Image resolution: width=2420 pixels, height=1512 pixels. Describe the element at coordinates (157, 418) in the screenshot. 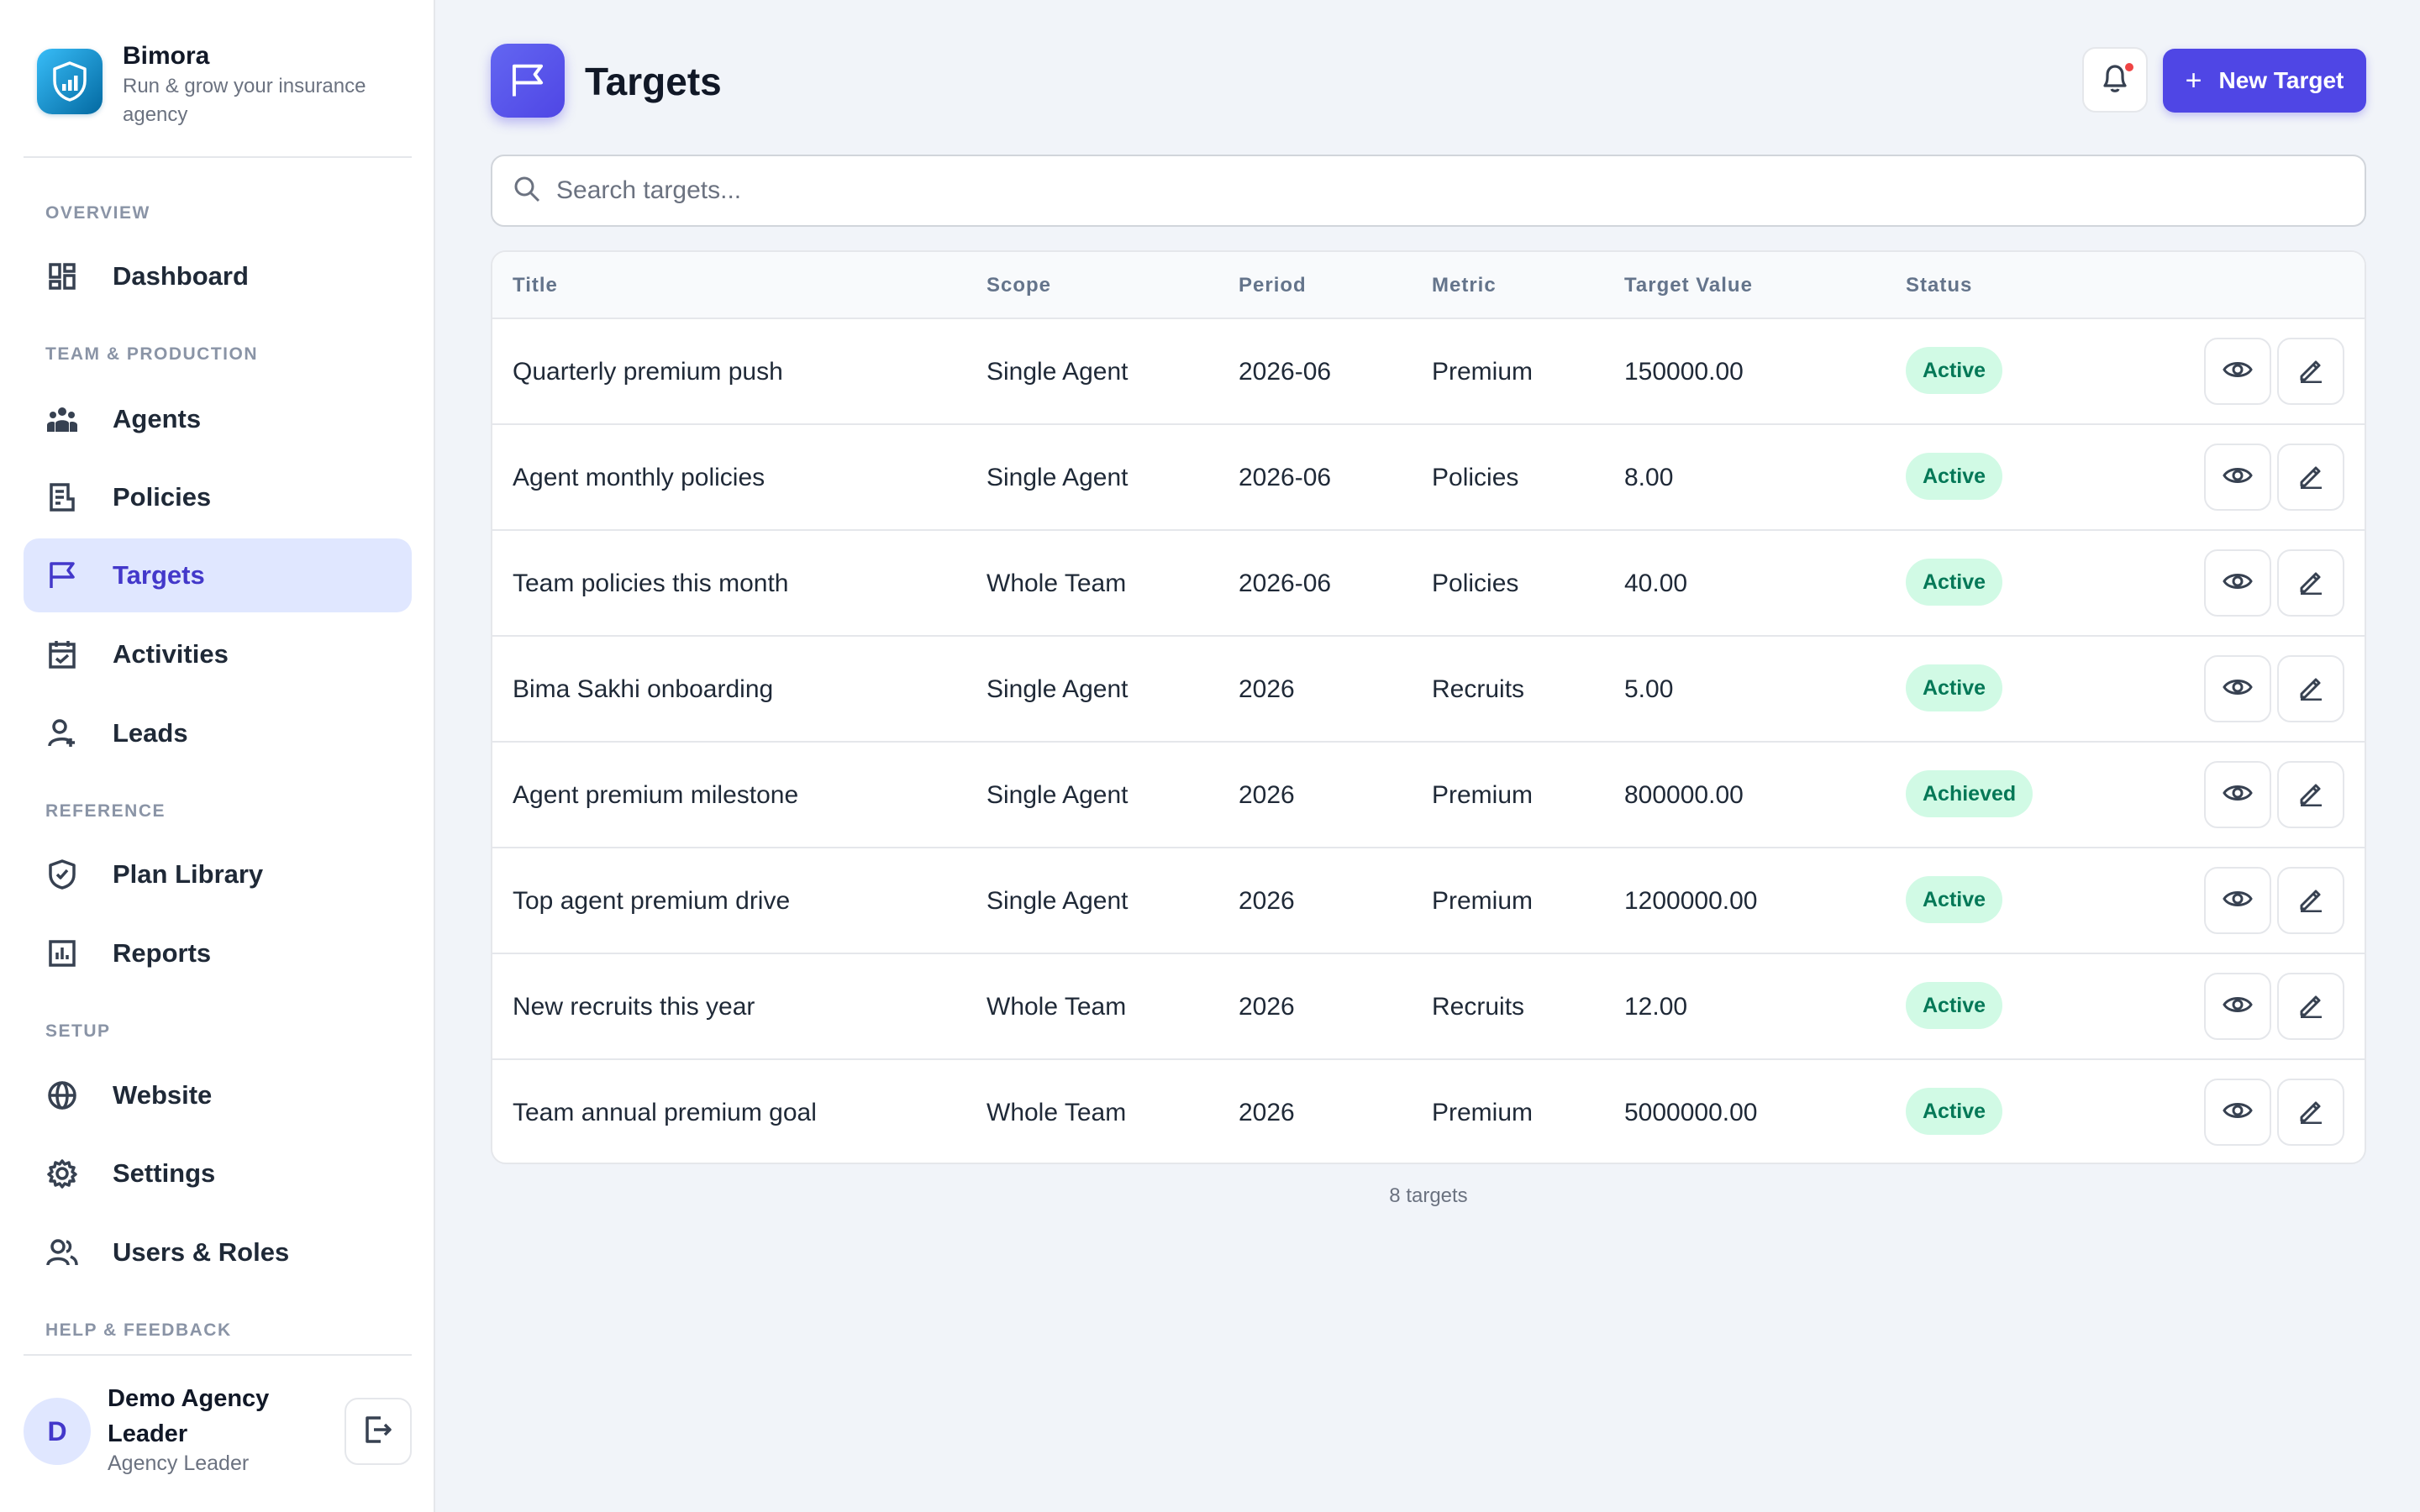

I see `sidebar-item-label: Agents` at that location.